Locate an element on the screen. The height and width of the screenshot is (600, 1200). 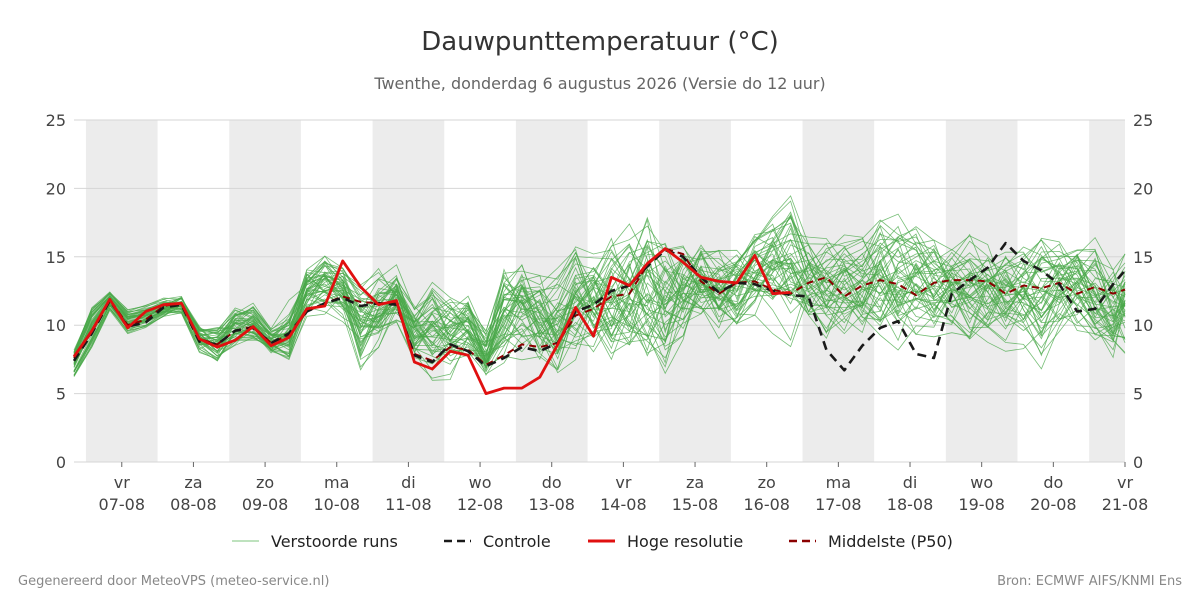
y-tick-right-25: 25 is located at coordinates (1143, 120).